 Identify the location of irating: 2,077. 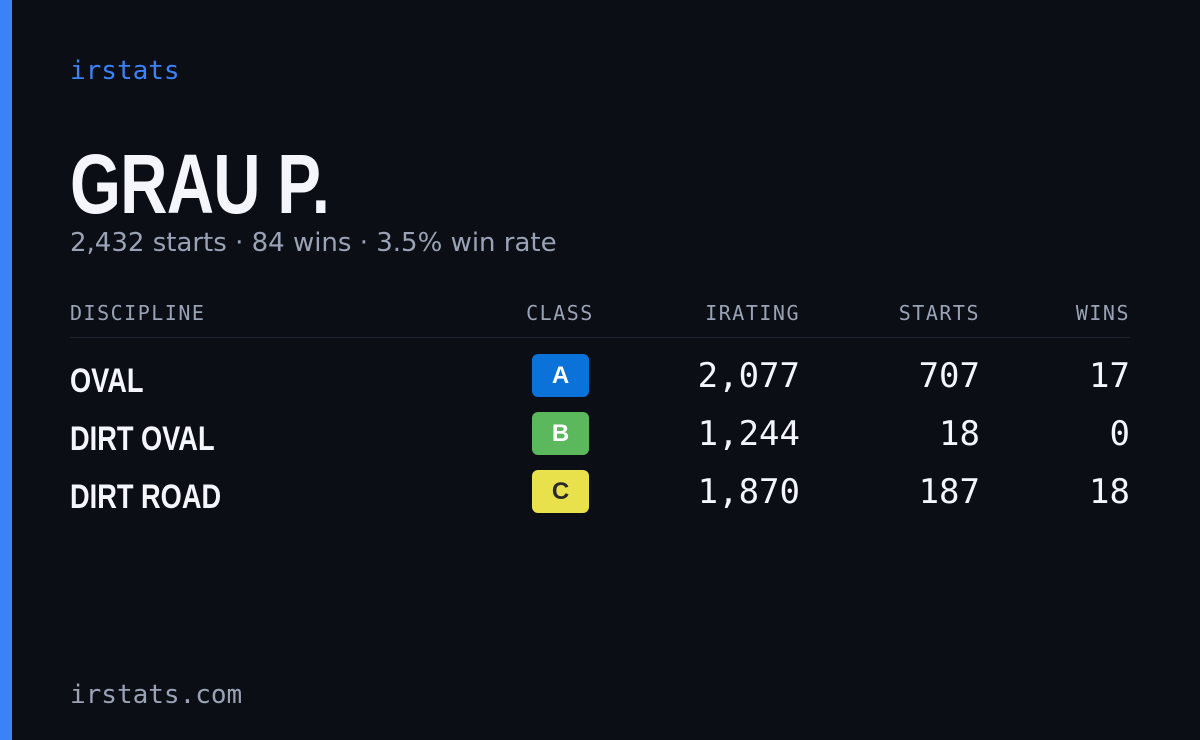
(748, 376).